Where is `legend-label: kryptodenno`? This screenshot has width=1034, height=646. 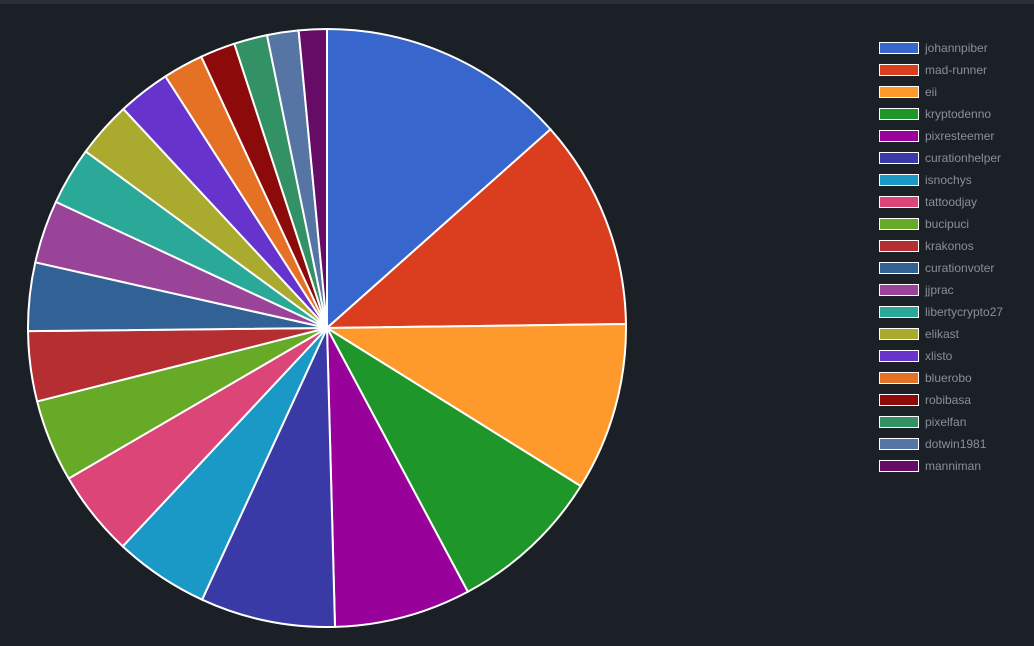
legend-label: kryptodenno is located at coordinates (958, 114).